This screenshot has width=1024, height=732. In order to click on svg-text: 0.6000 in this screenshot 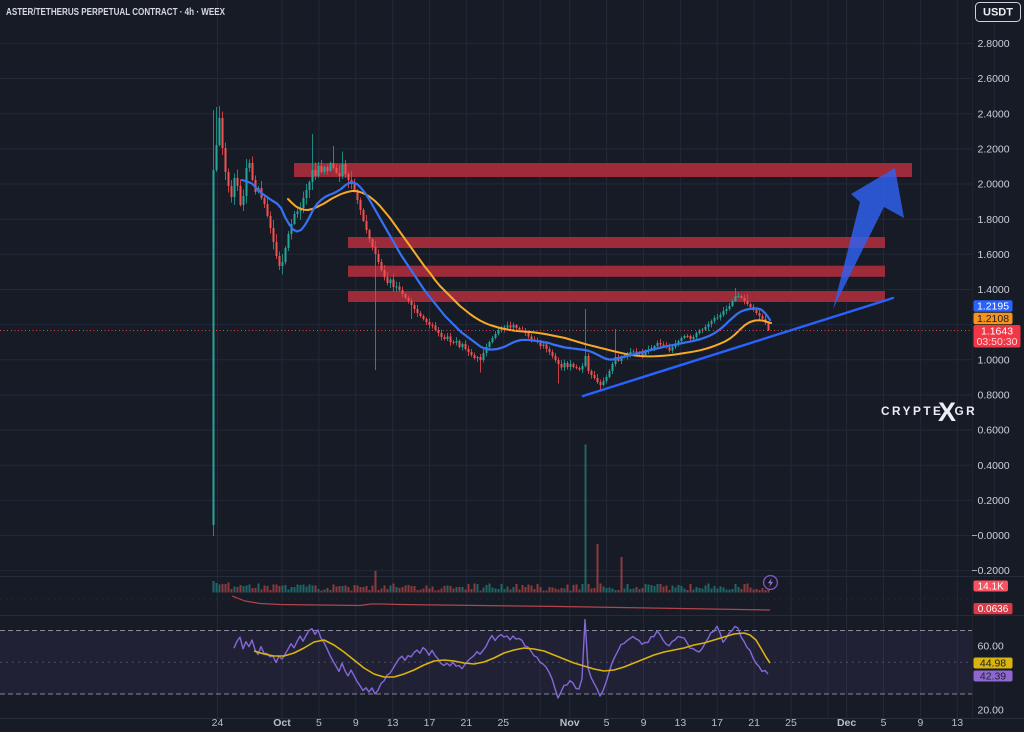, I will do `click(994, 431)`.